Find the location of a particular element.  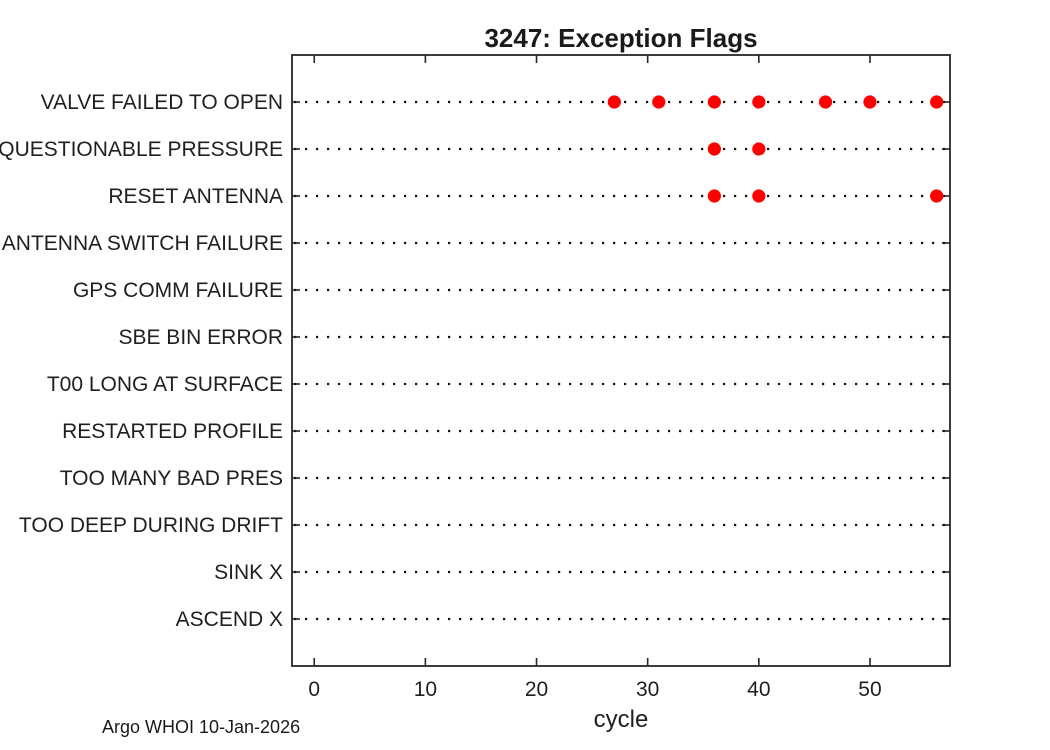

chart-title: 3247: Exception Flags is located at coordinates (620, 38).